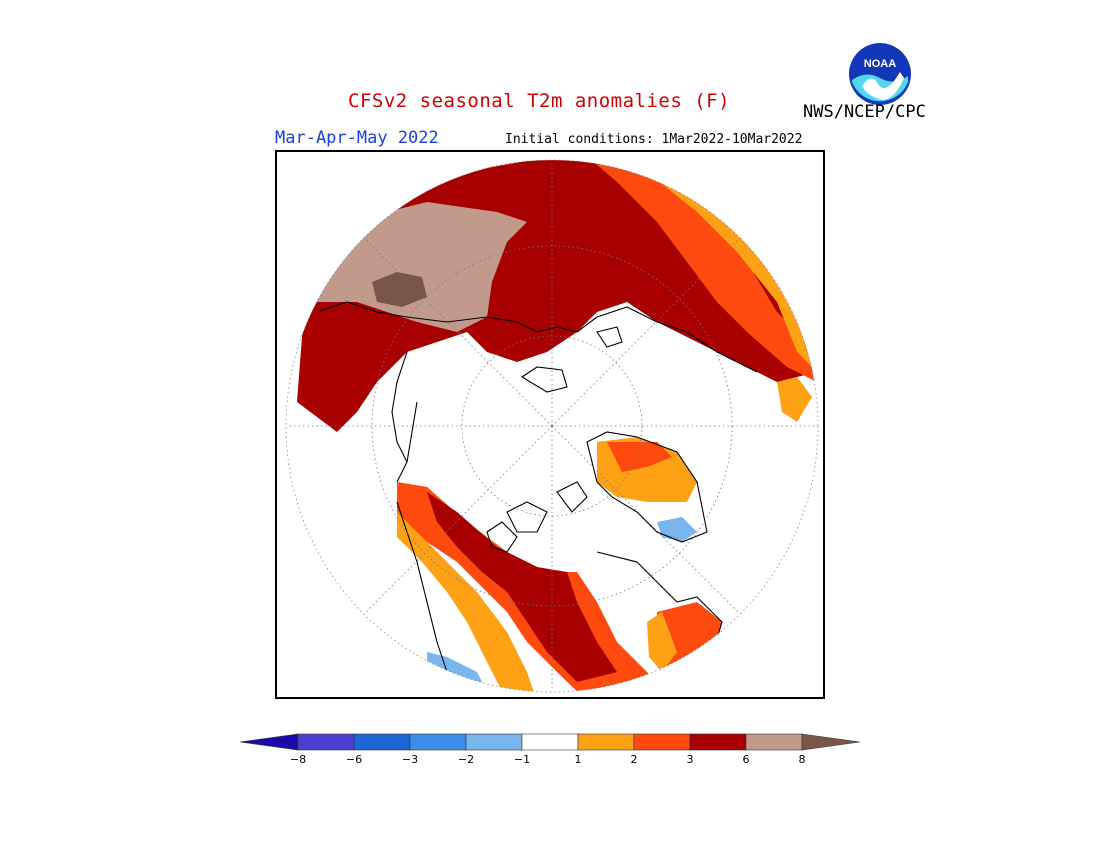 The width and height of the screenshot is (1100, 850). What do you see at coordinates (746, 759) in the screenshot?
I see `colorbar-tick-label: 6` at bounding box center [746, 759].